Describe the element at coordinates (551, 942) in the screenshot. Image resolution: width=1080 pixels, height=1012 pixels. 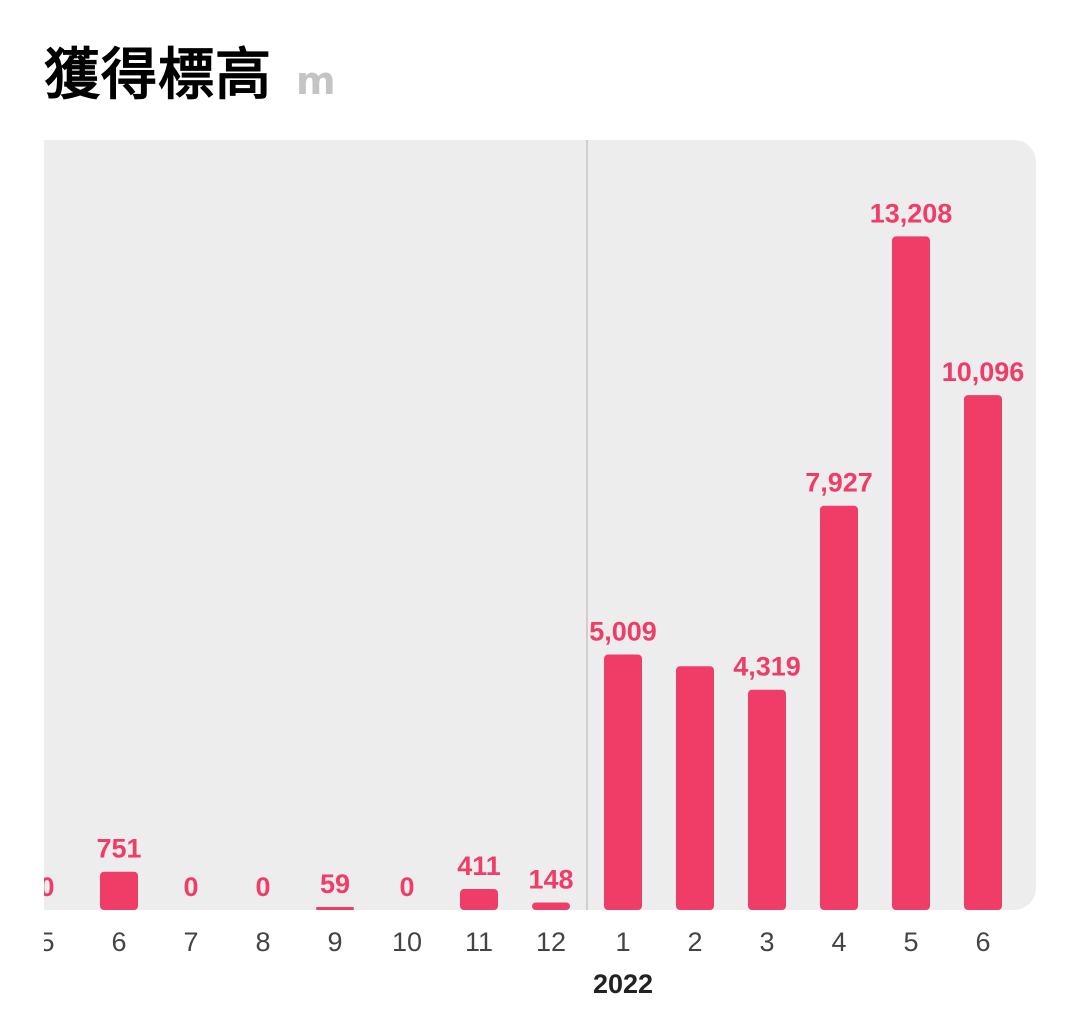
I see `x-tick-label: 12` at that location.